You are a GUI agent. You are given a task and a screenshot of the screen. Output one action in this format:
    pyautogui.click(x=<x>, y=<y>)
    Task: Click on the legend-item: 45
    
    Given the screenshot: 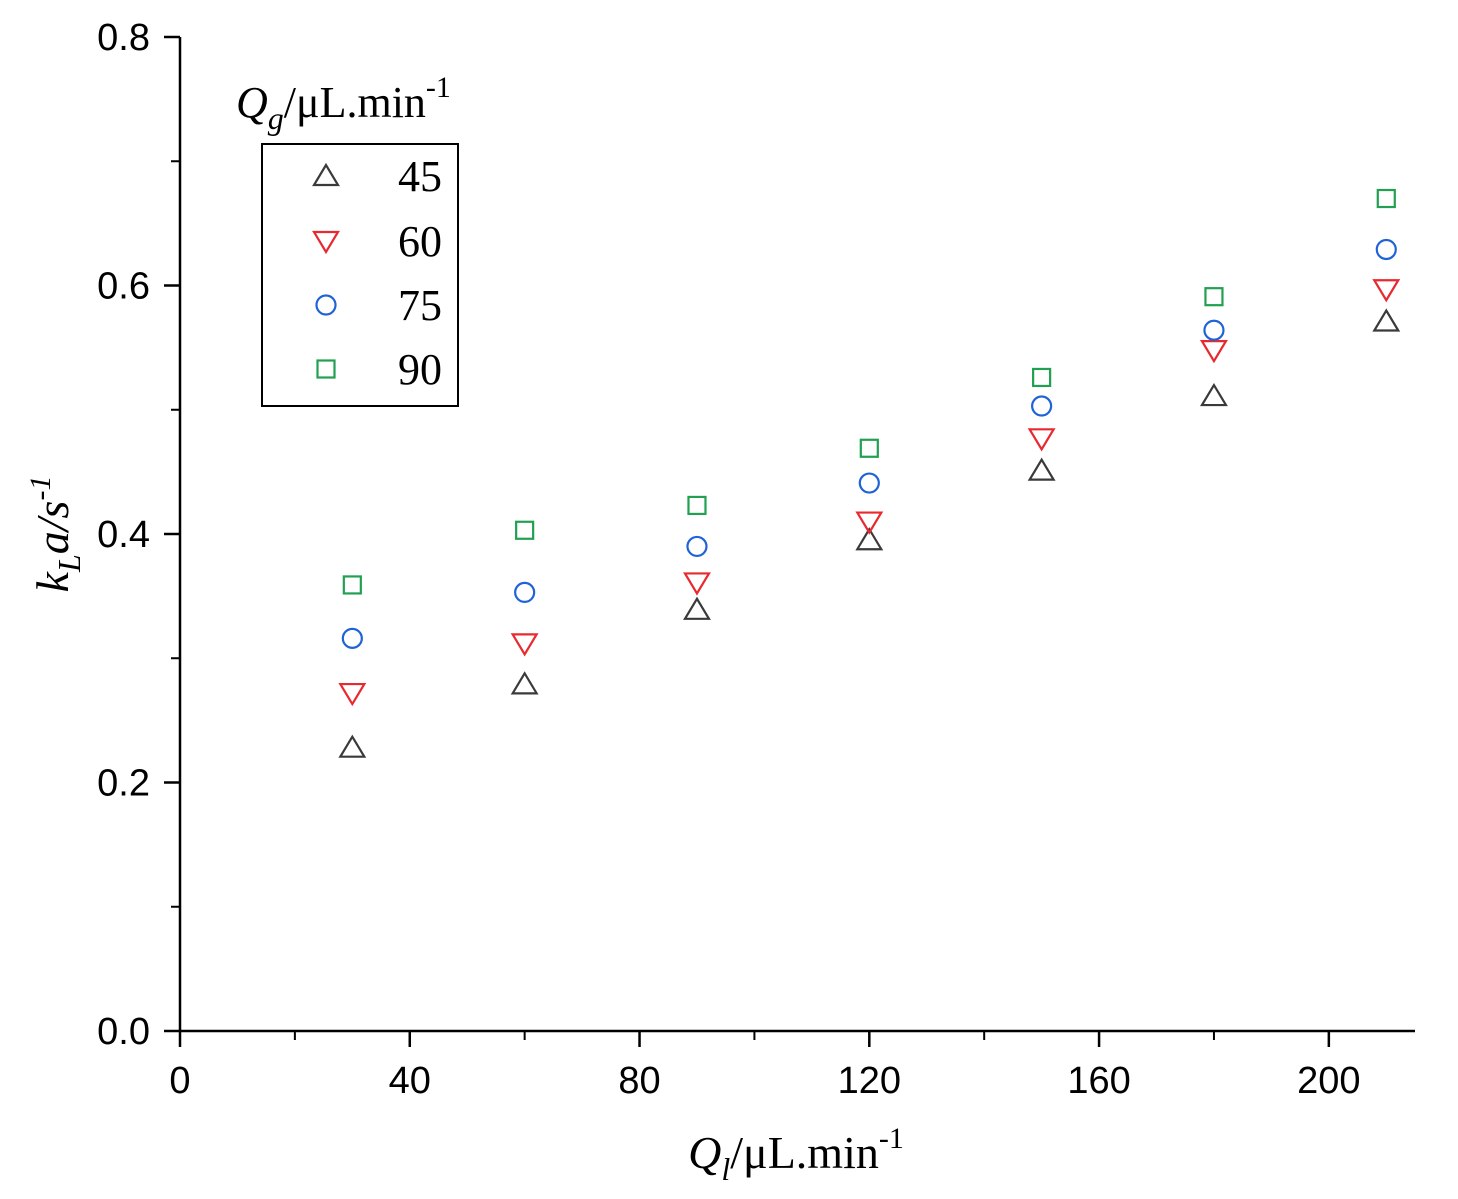 What is the action you would take?
    pyautogui.click(x=377, y=176)
    